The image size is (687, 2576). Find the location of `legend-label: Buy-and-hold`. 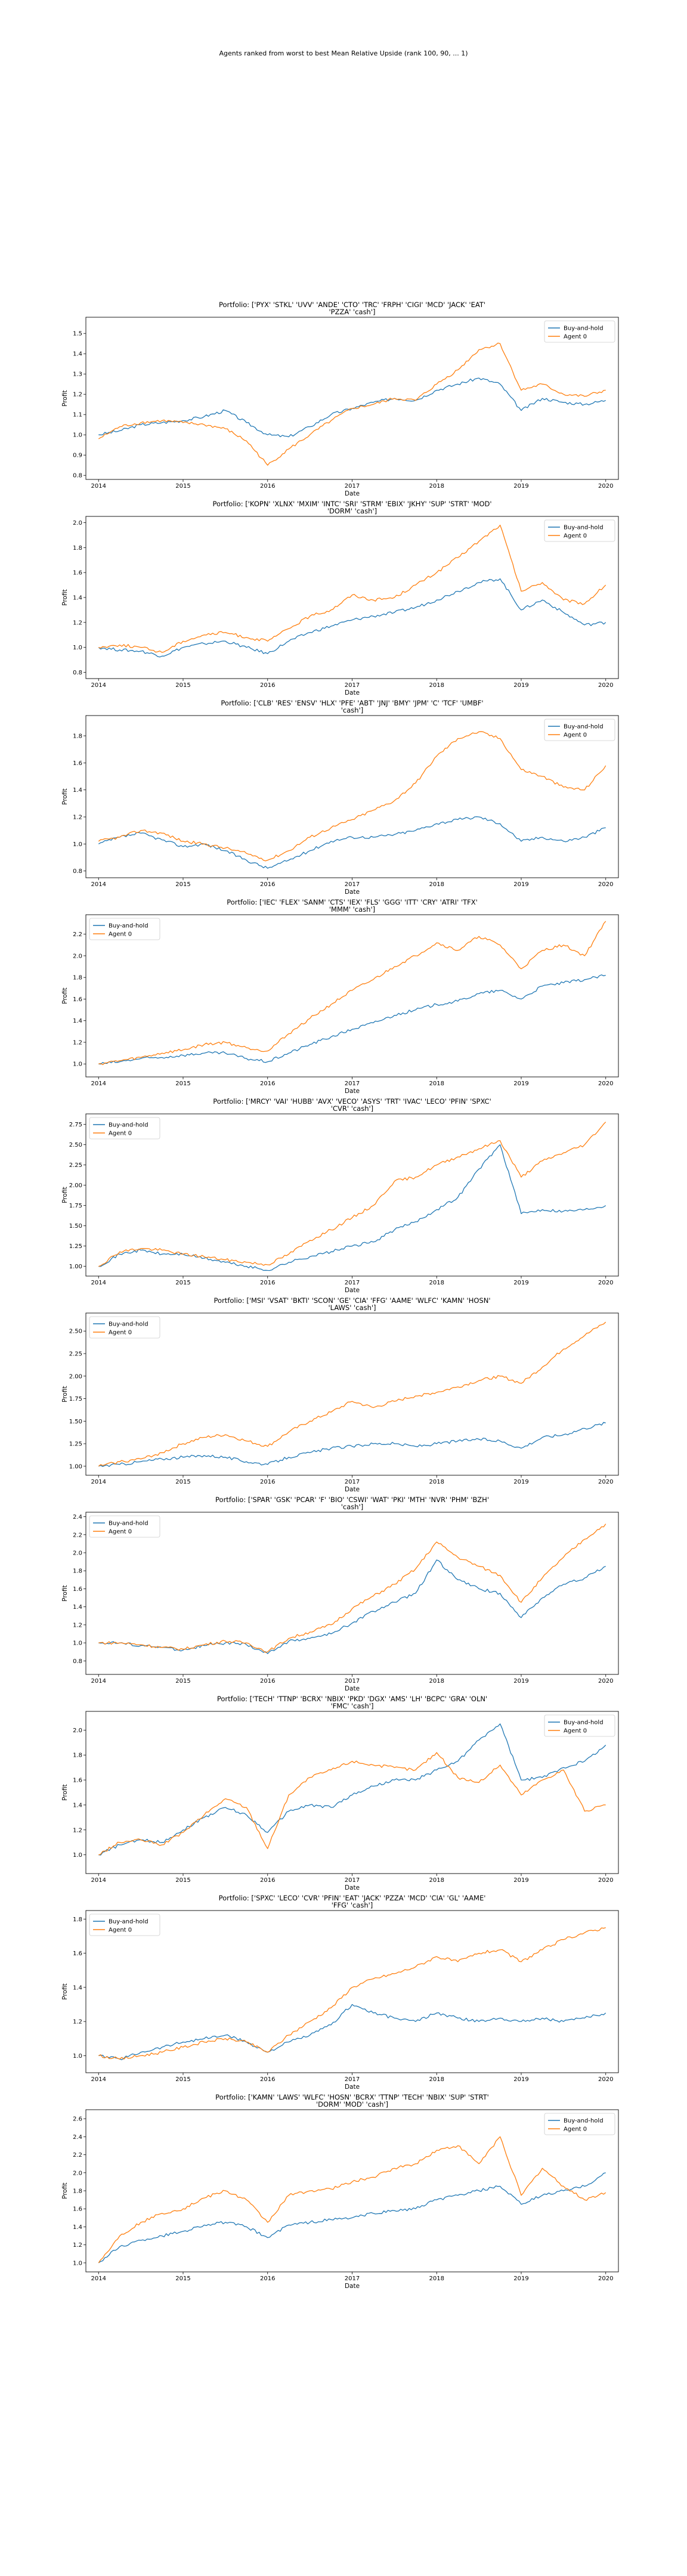

legend-label: Buy-and-hold is located at coordinates (128, 926).